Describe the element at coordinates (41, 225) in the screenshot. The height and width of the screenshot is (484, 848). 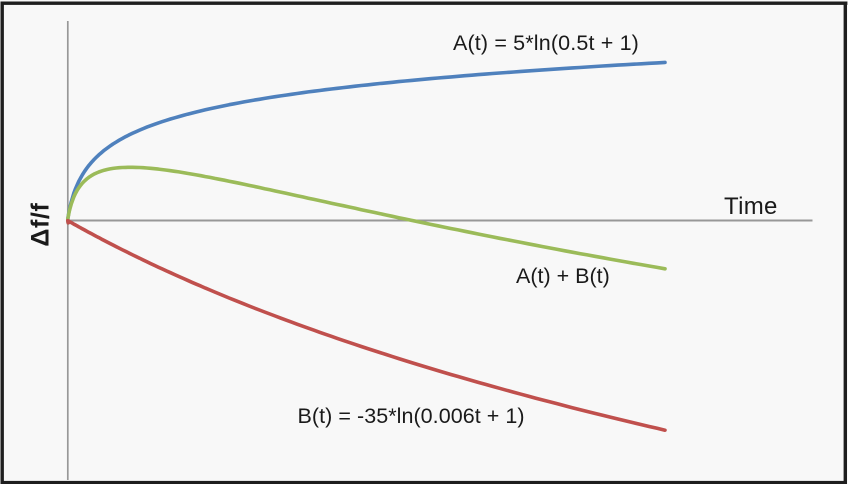
I see `svg-text: Δf/f` at that location.